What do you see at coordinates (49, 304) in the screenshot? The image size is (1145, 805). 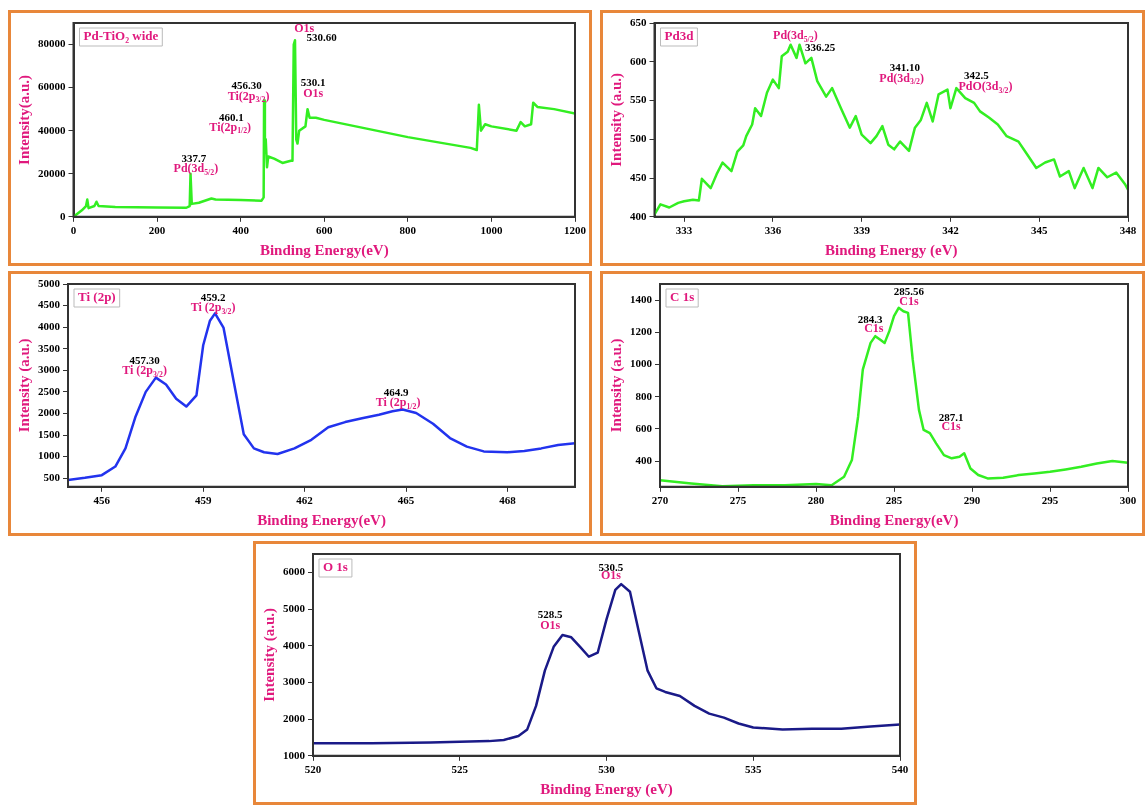 I see `y-tick-label: 4500` at bounding box center [49, 304].